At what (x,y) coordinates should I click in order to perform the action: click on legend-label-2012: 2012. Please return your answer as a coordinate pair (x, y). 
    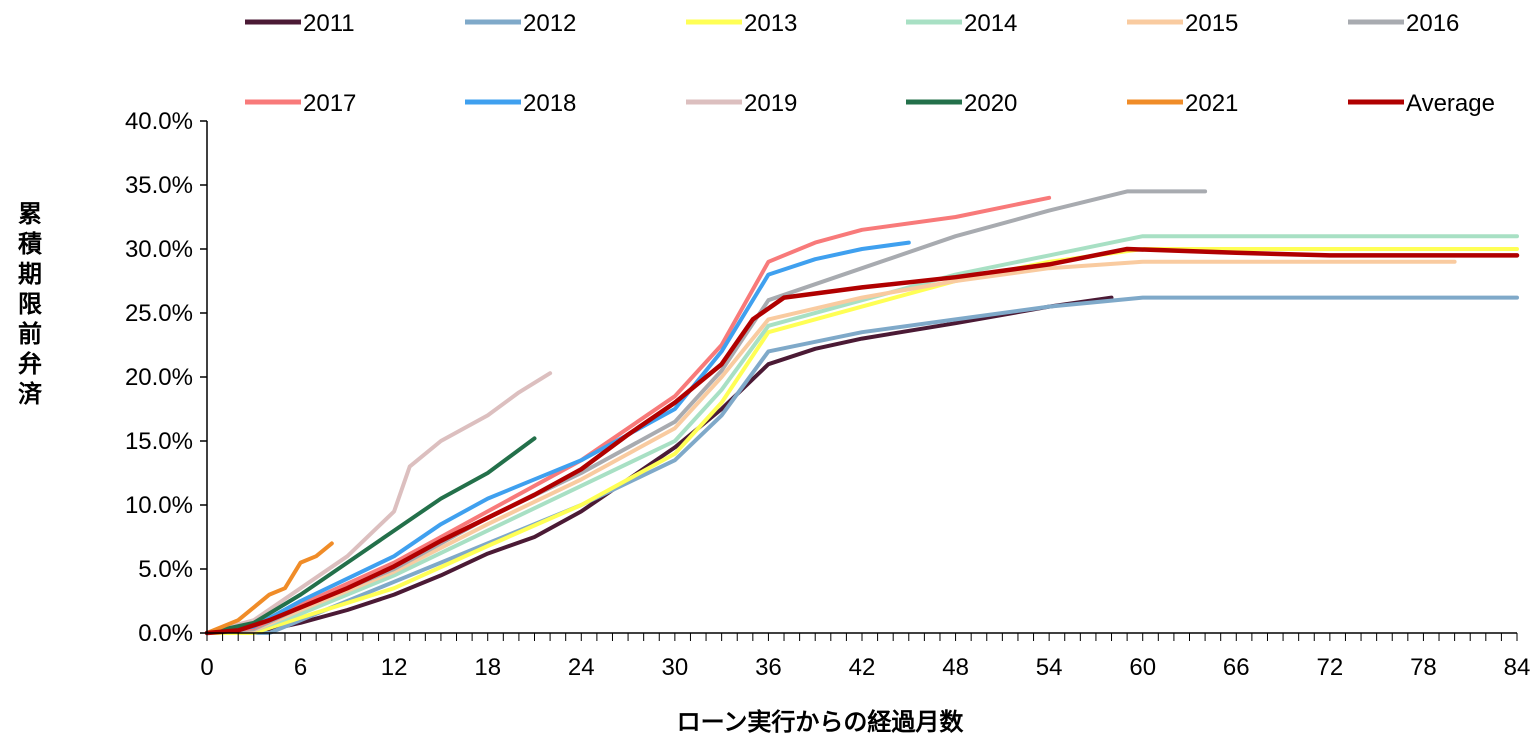
    Looking at the image, I should click on (549, 23).